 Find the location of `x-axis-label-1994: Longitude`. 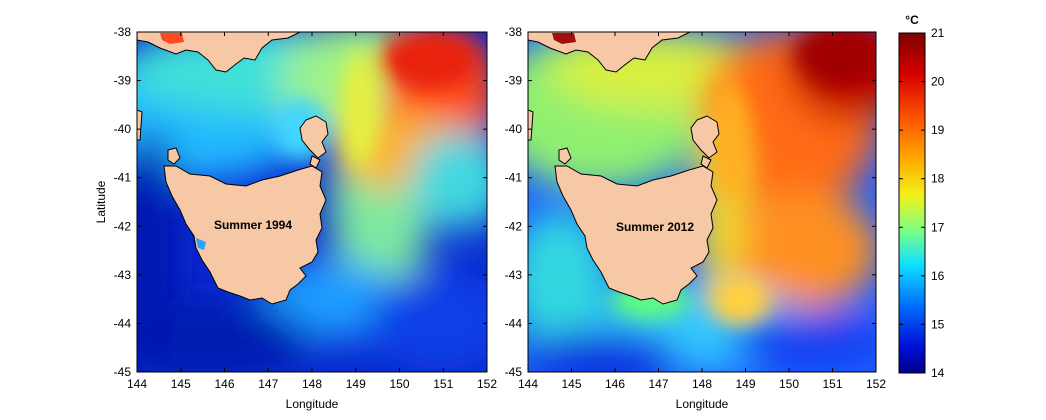

x-axis-label-1994: Longitude is located at coordinates (312, 404).